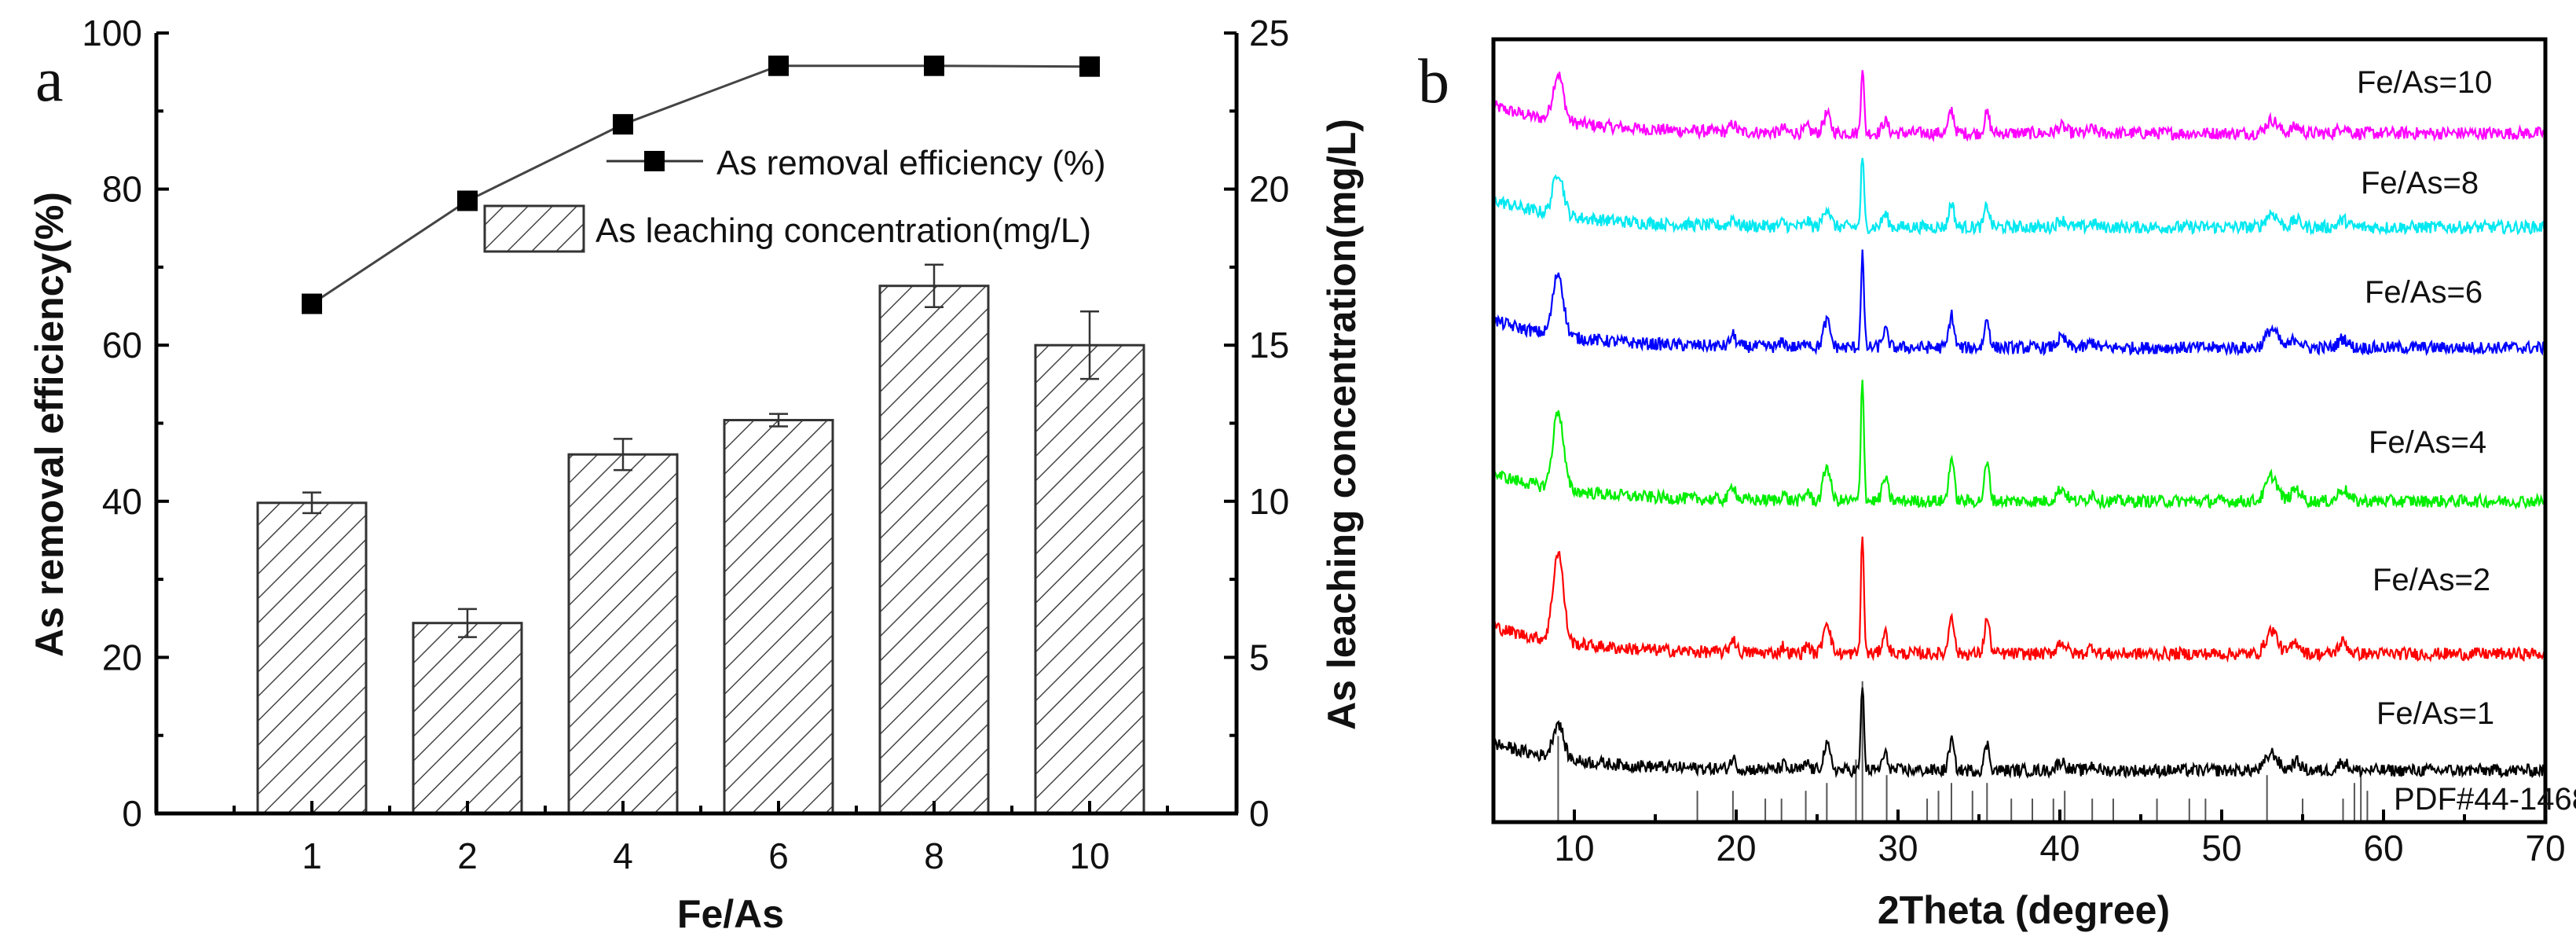 This screenshot has height=951, width=2576. I want to click on x-tick-label: 2, so click(467, 856).